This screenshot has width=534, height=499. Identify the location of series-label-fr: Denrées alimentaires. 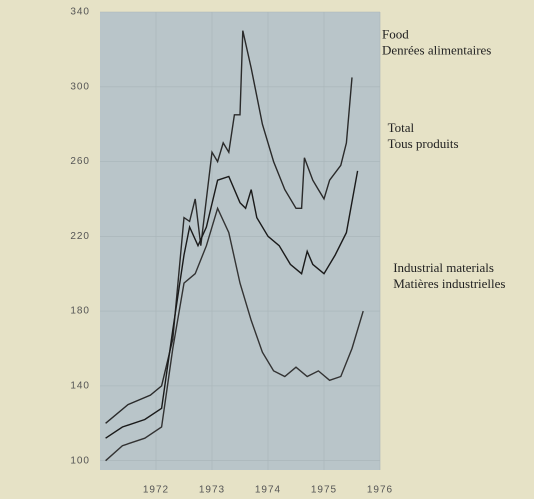
(436, 49).